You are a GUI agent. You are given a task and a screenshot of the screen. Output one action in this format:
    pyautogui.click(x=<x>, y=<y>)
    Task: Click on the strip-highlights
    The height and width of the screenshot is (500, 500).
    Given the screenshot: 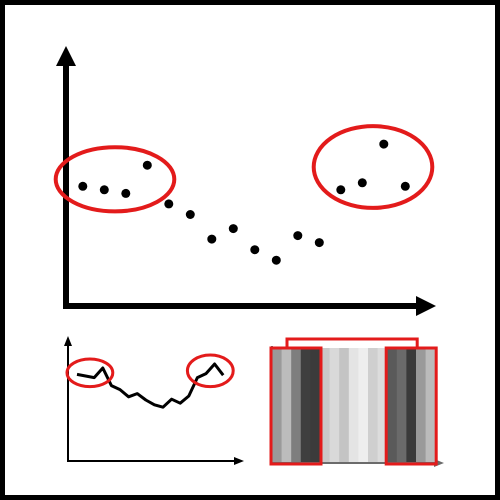 What is the action you would take?
    pyautogui.click(x=353, y=401)
    